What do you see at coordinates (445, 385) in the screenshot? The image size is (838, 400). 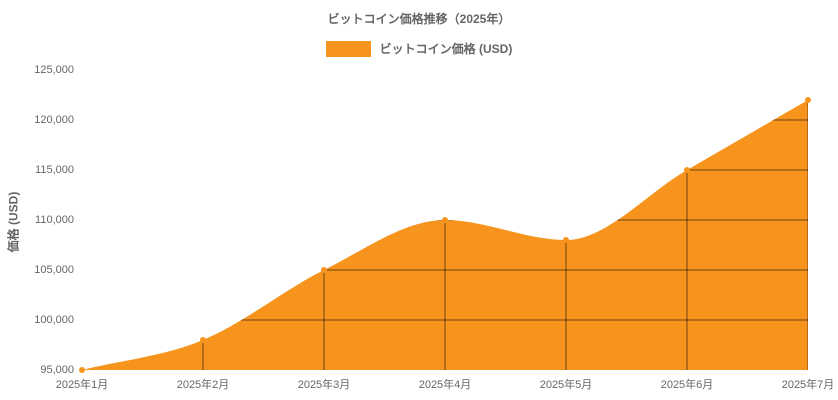 I see `x-tick-label: 2025年4月` at bounding box center [445, 385].